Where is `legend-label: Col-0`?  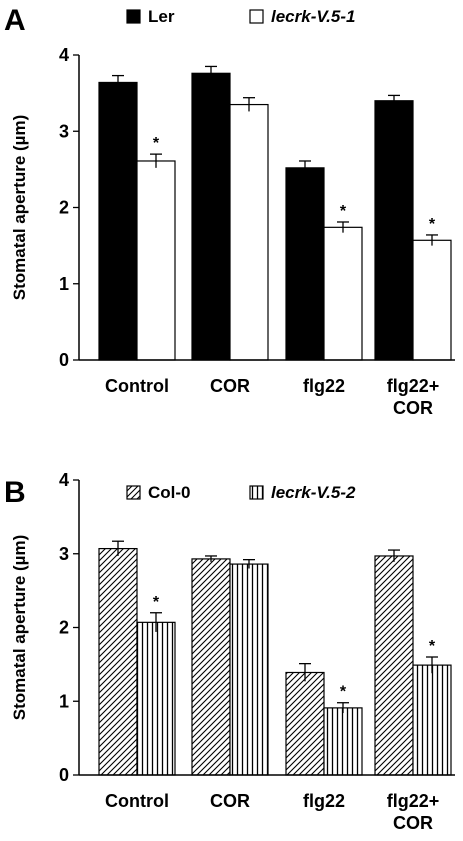 legend-label: Col-0 is located at coordinates (169, 492).